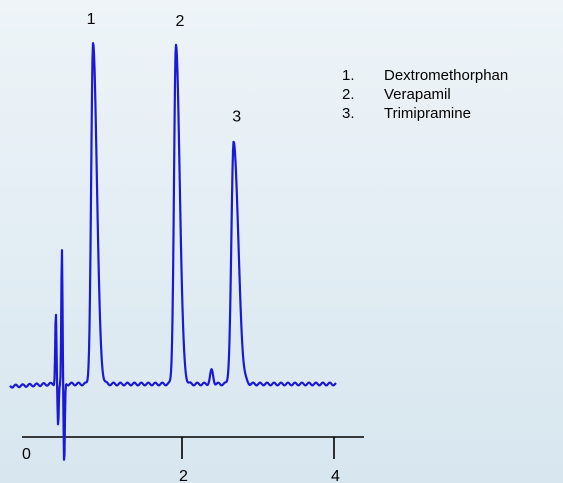 The image size is (563, 483). What do you see at coordinates (193, 459) in the screenshot?
I see `x-axis: 0 2 4` at bounding box center [193, 459].